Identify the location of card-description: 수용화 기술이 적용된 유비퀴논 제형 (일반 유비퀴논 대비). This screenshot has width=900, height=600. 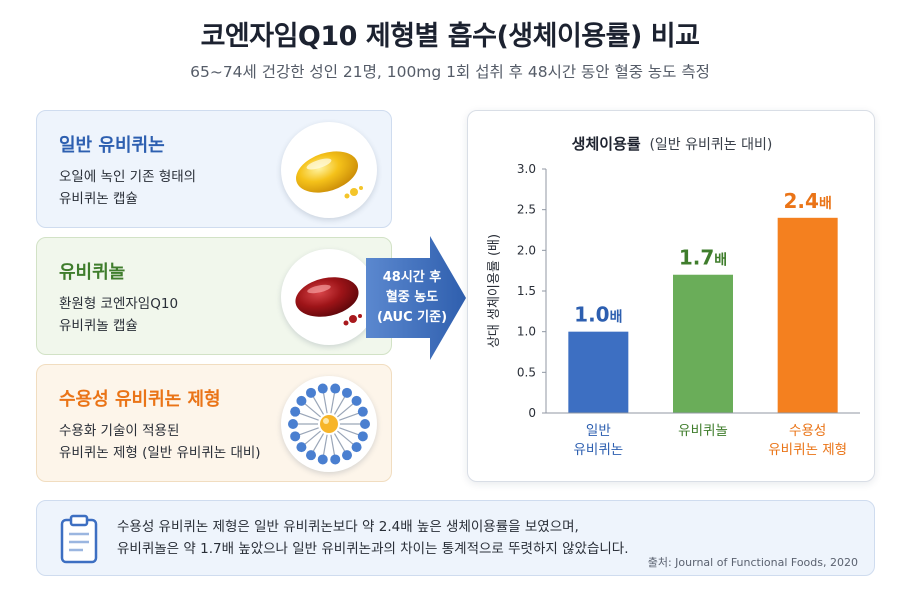
(160, 442).